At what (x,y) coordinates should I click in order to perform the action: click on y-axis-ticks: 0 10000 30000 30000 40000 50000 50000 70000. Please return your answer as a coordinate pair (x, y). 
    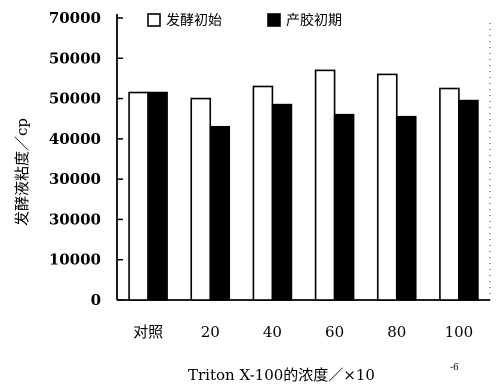
    Looking at the image, I should click on (86, 159).